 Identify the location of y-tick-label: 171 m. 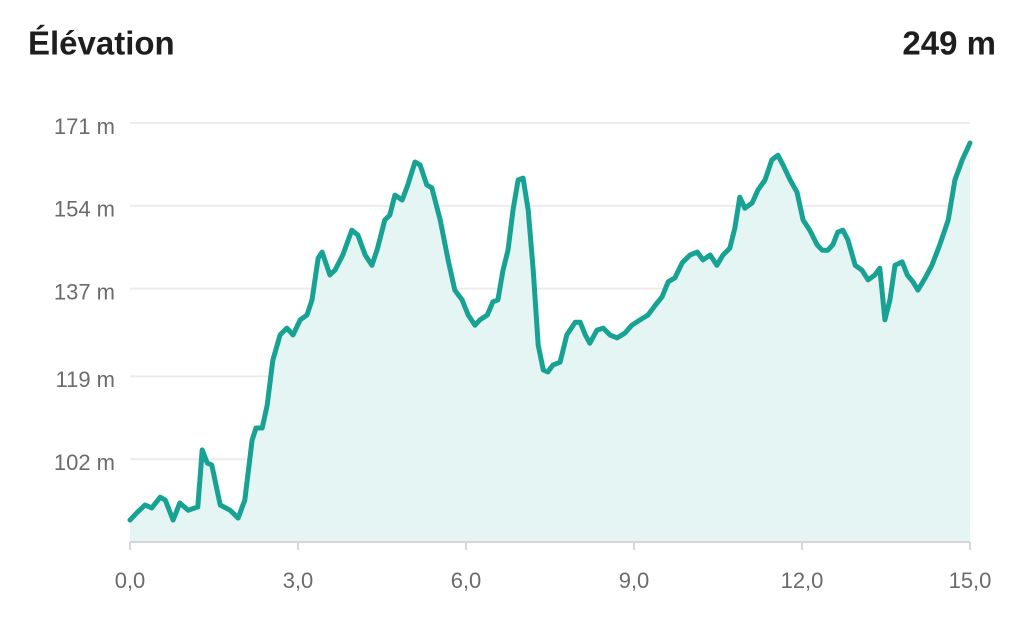
(84, 126).